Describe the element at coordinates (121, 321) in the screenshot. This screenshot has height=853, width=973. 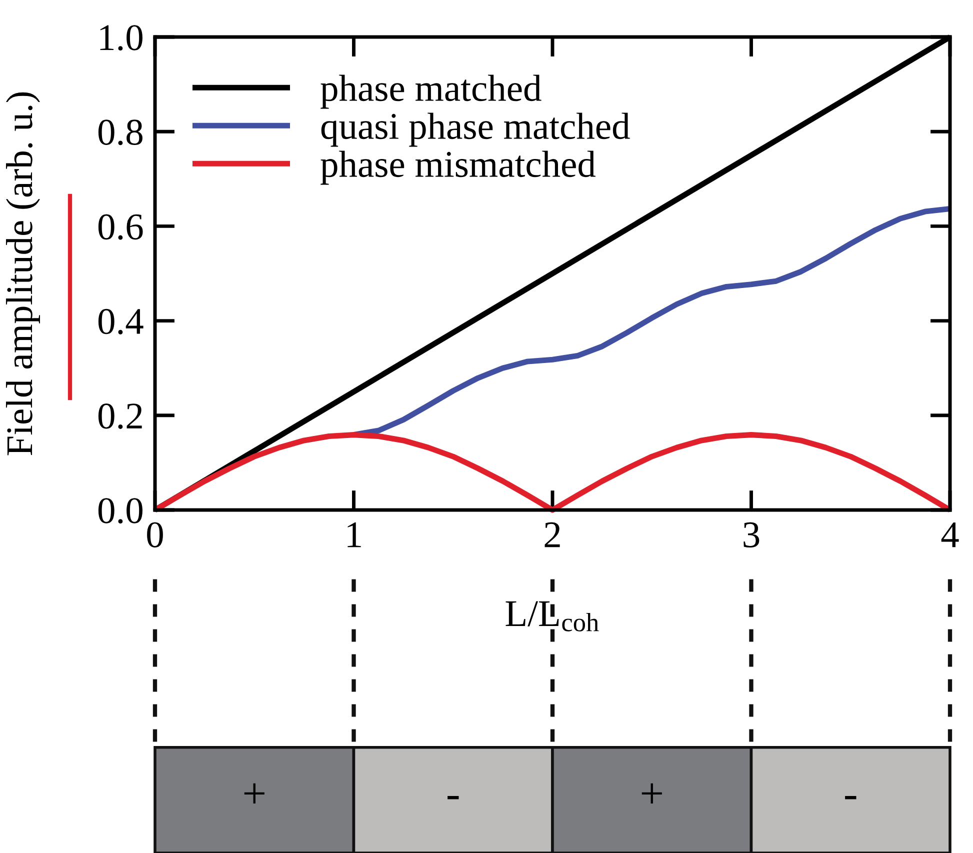
I see `y-tick-label: 0.4` at that location.